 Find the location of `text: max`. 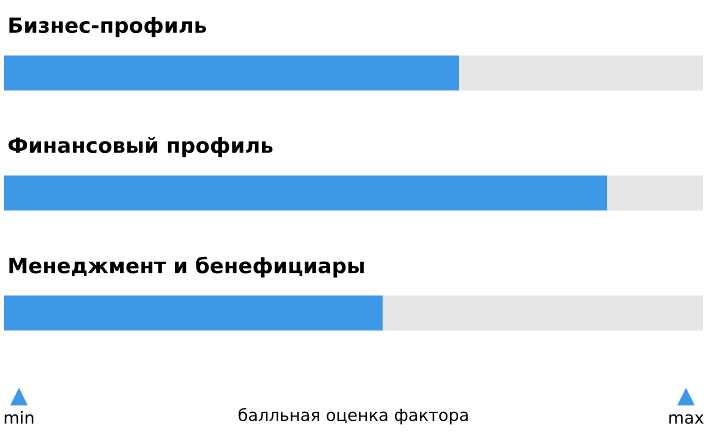

text: max is located at coordinates (686, 419).